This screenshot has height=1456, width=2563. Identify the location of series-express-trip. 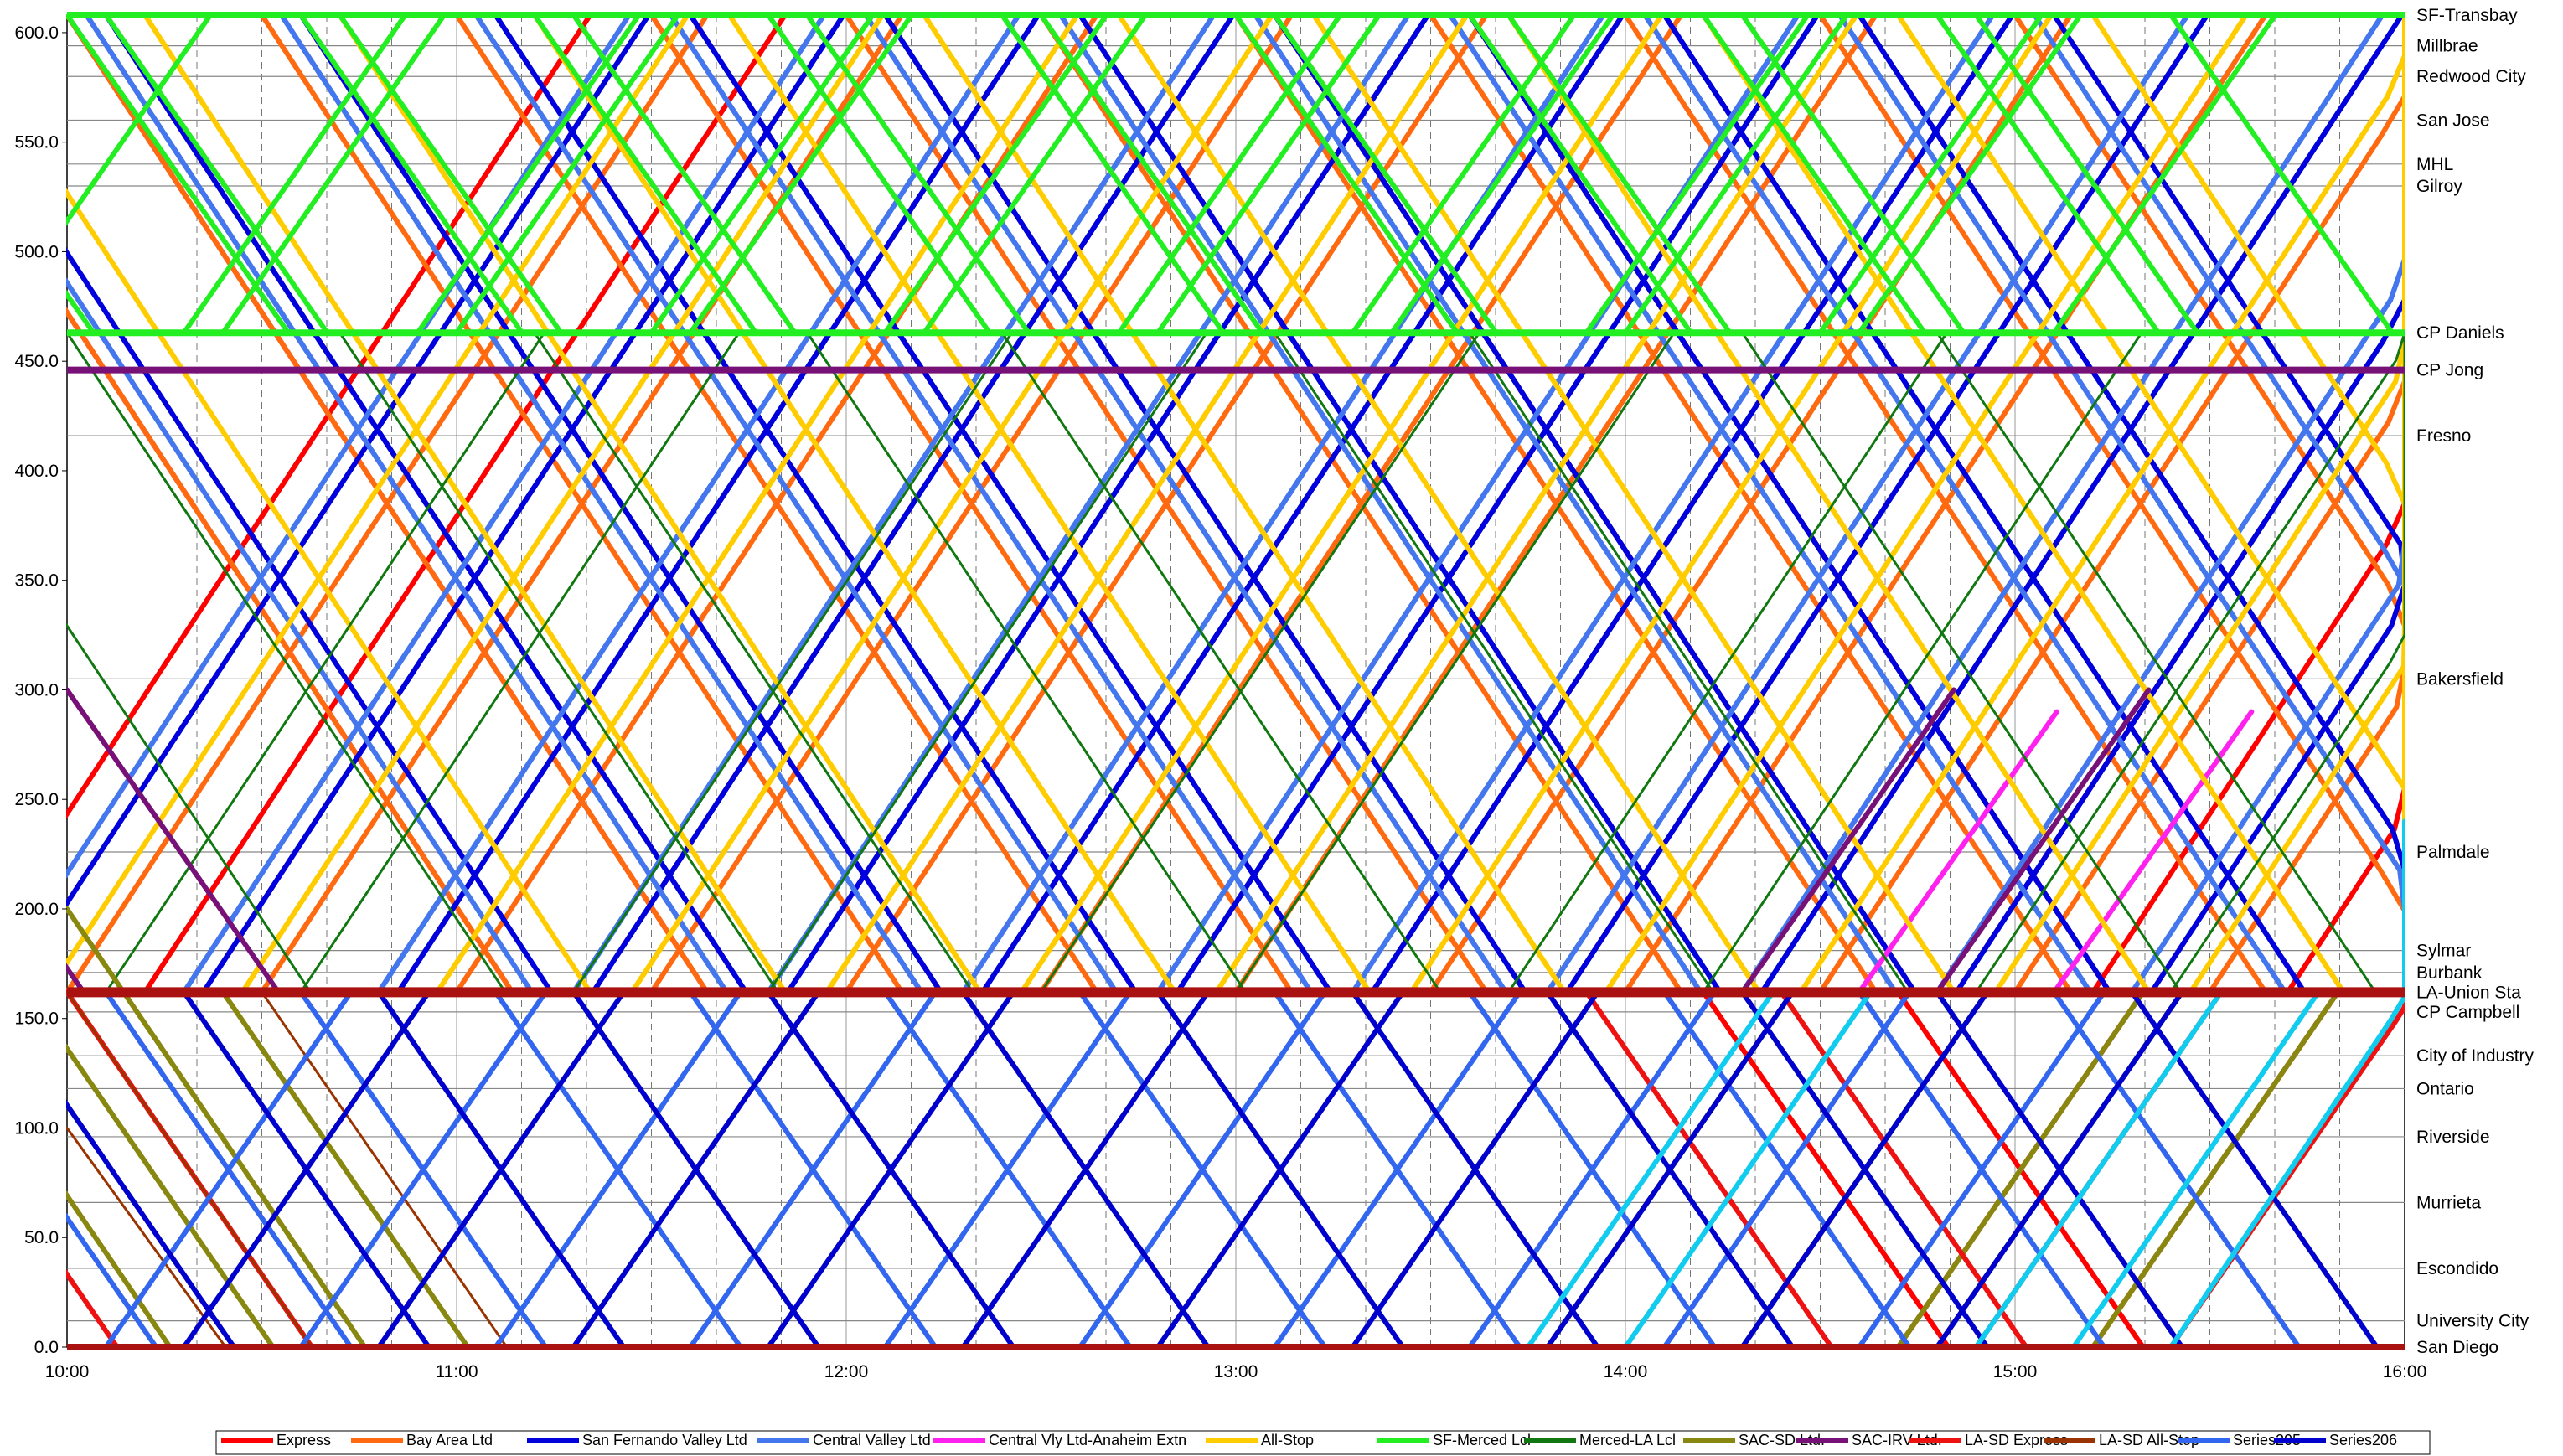
(1826, 1169).